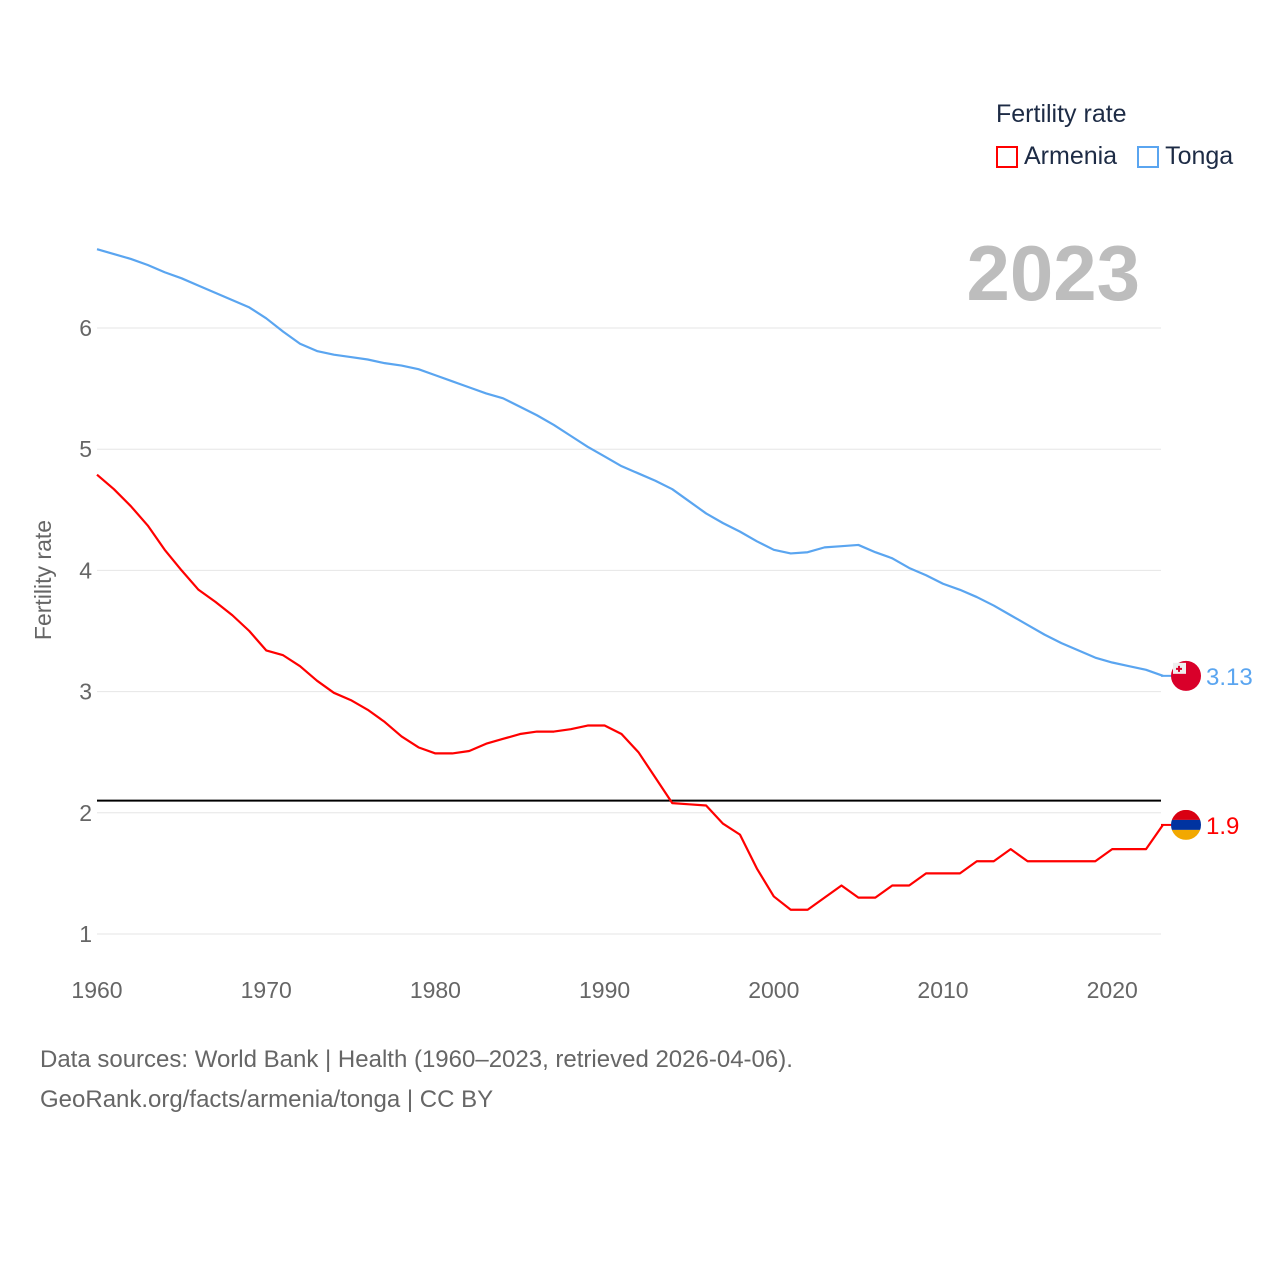  What do you see at coordinates (942, 990) in the screenshot?
I see `x-tick-label: 2010` at bounding box center [942, 990].